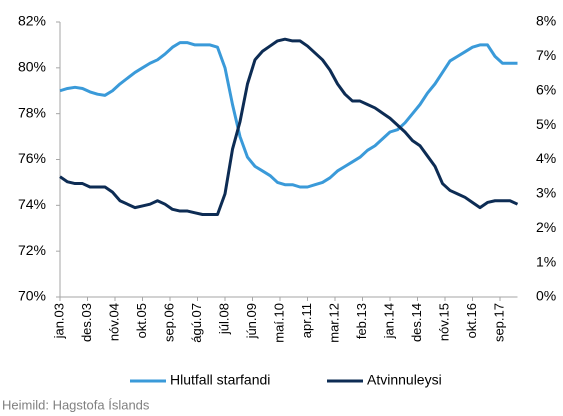  What do you see at coordinates (223, 319) in the screenshot?
I see `x-tick-label: júl.08` at bounding box center [223, 319].